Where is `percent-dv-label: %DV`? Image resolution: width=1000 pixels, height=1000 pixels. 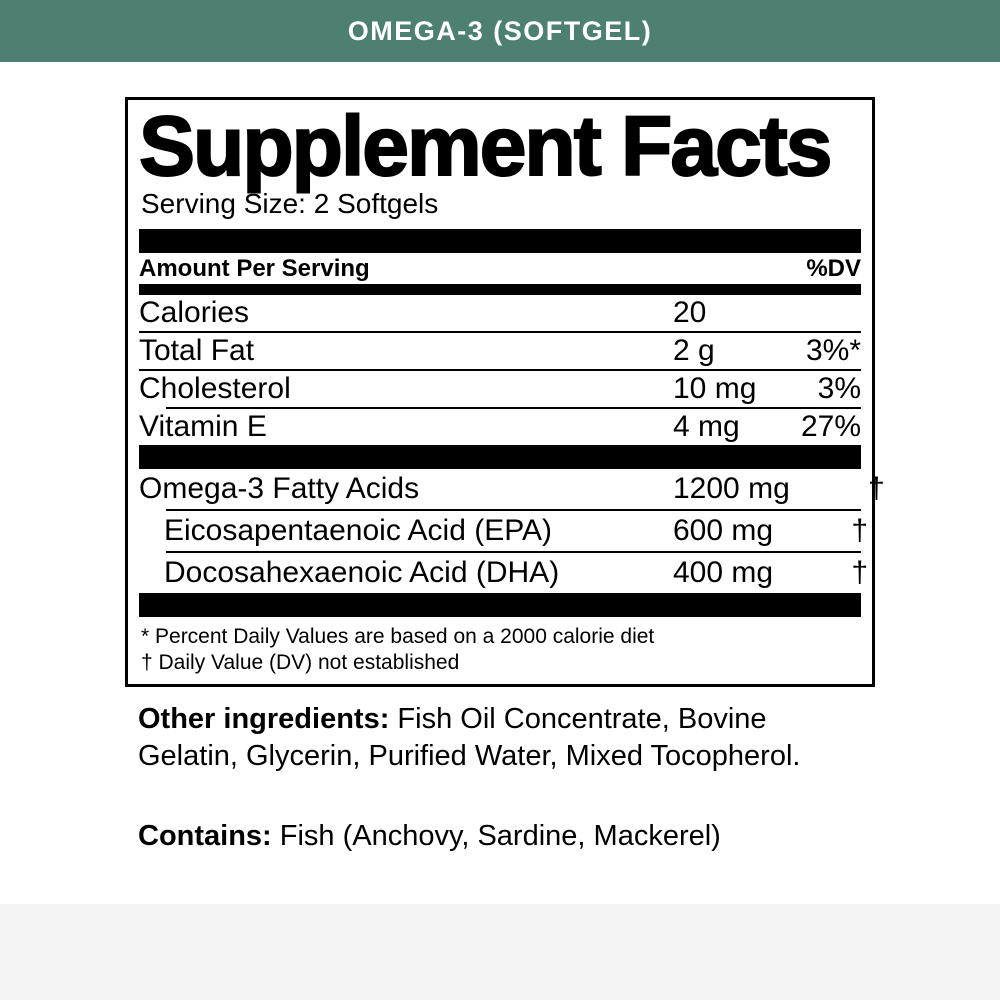 percent-dv-label: %DV is located at coordinates (833, 268).